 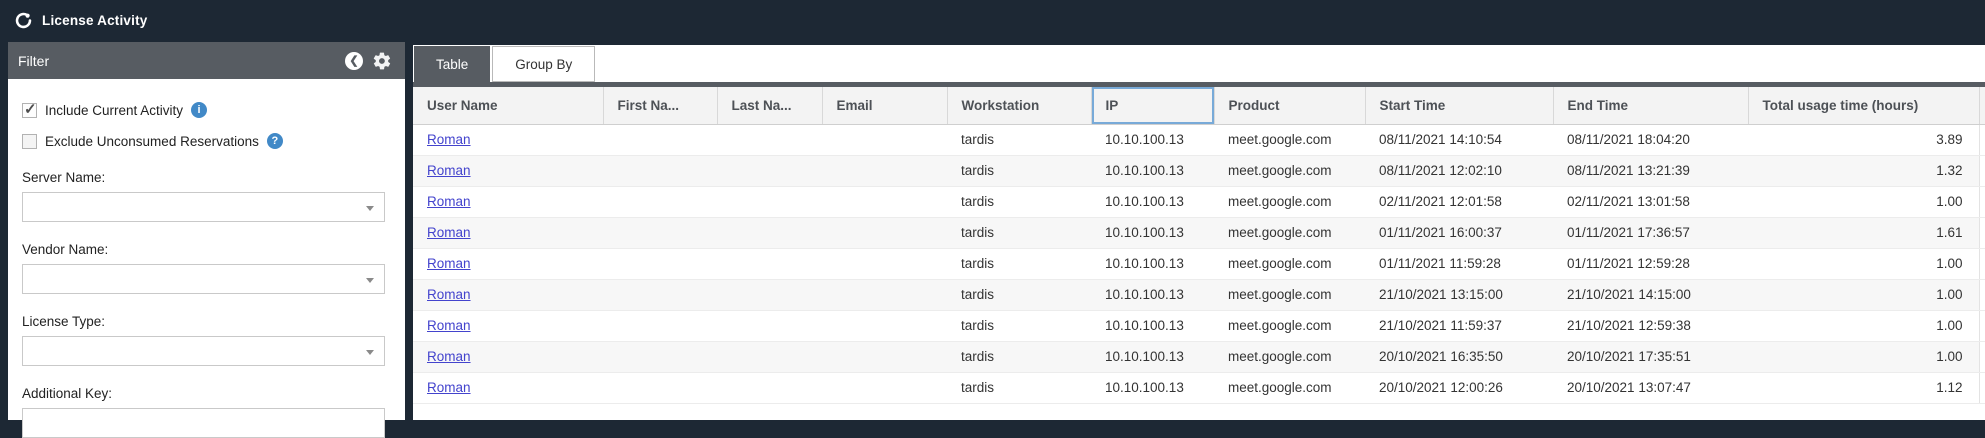 What do you see at coordinates (29, 141) in the screenshot?
I see `checkbox-exclude-unconsumed-reservations` at bounding box center [29, 141].